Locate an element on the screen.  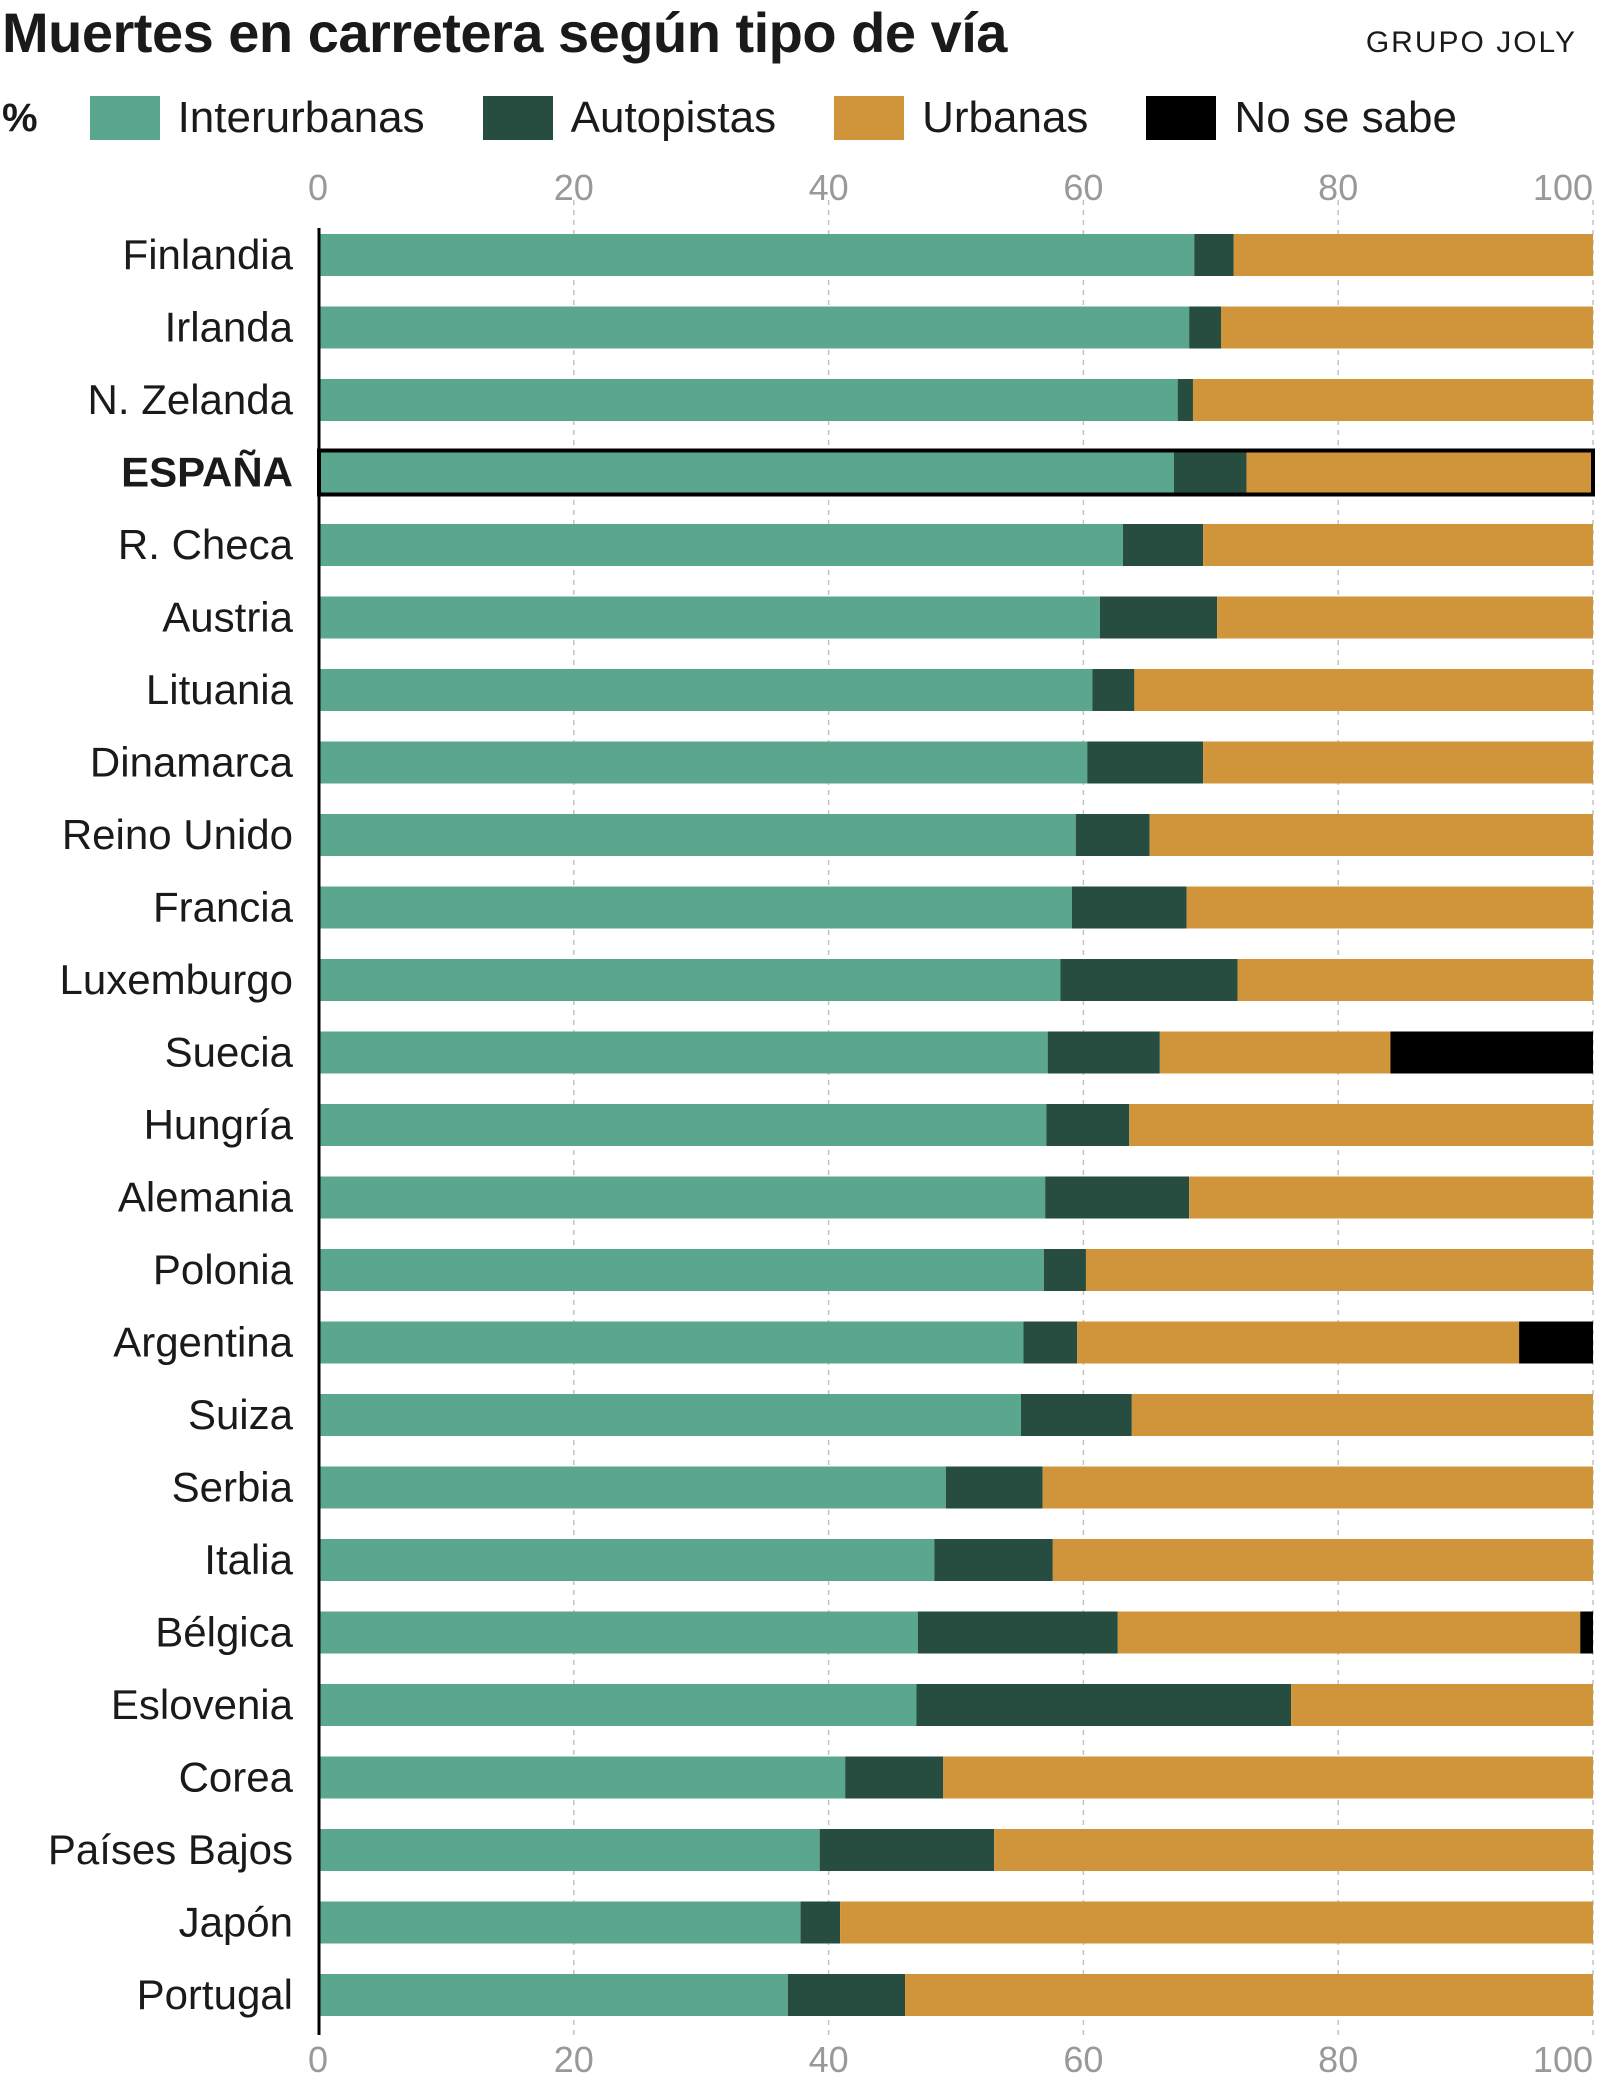
legend-item-urbanas: Urbanas is located at coordinates (961, 118).